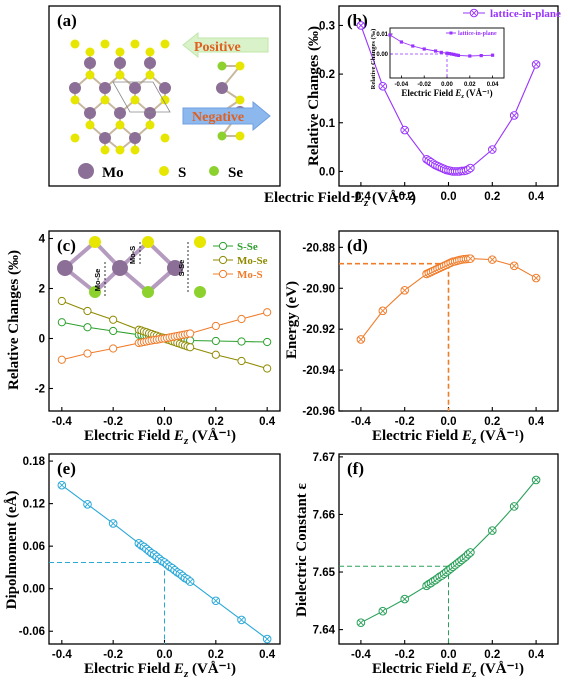 The image size is (568, 685). Describe the element at coordinates (247, 247) in the screenshot. I see `legend-label-S-Se: S-Se` at that location.